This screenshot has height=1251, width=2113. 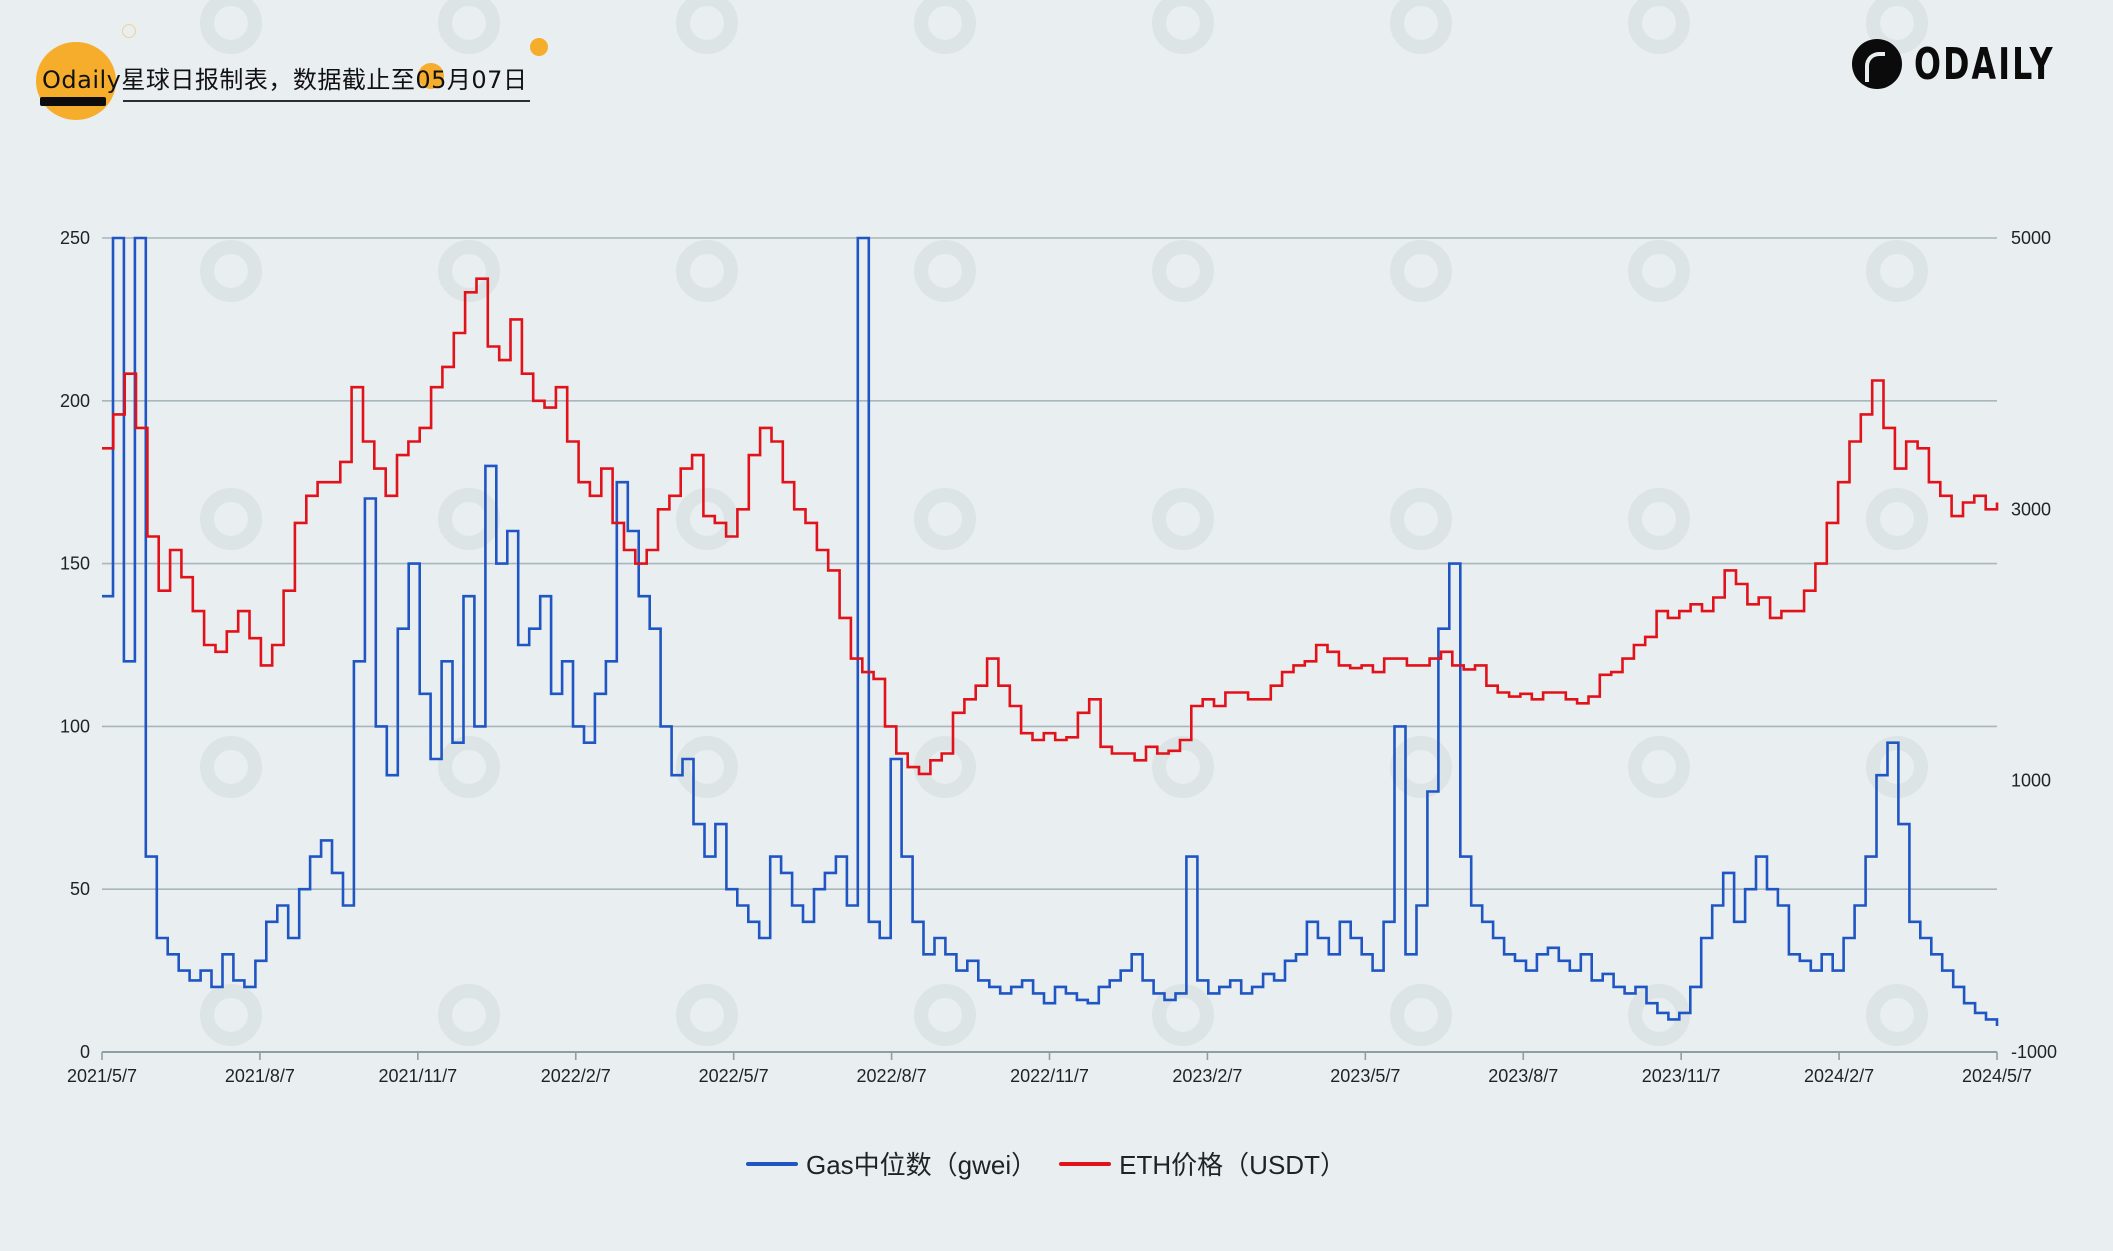 I want to click on y-right-tick-label: 1000, so click(x=2031, y=781).